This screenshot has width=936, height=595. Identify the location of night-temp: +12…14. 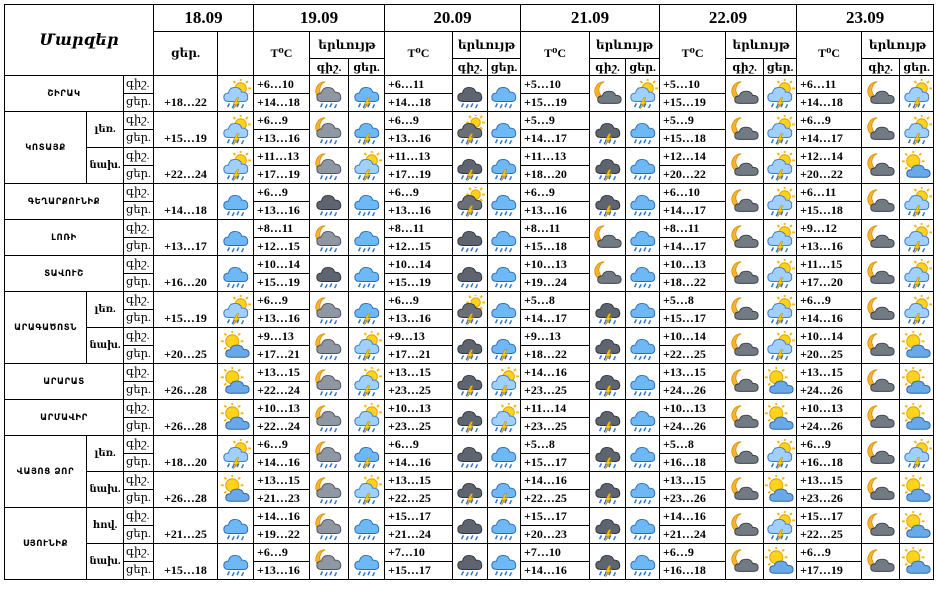
(829, 156).